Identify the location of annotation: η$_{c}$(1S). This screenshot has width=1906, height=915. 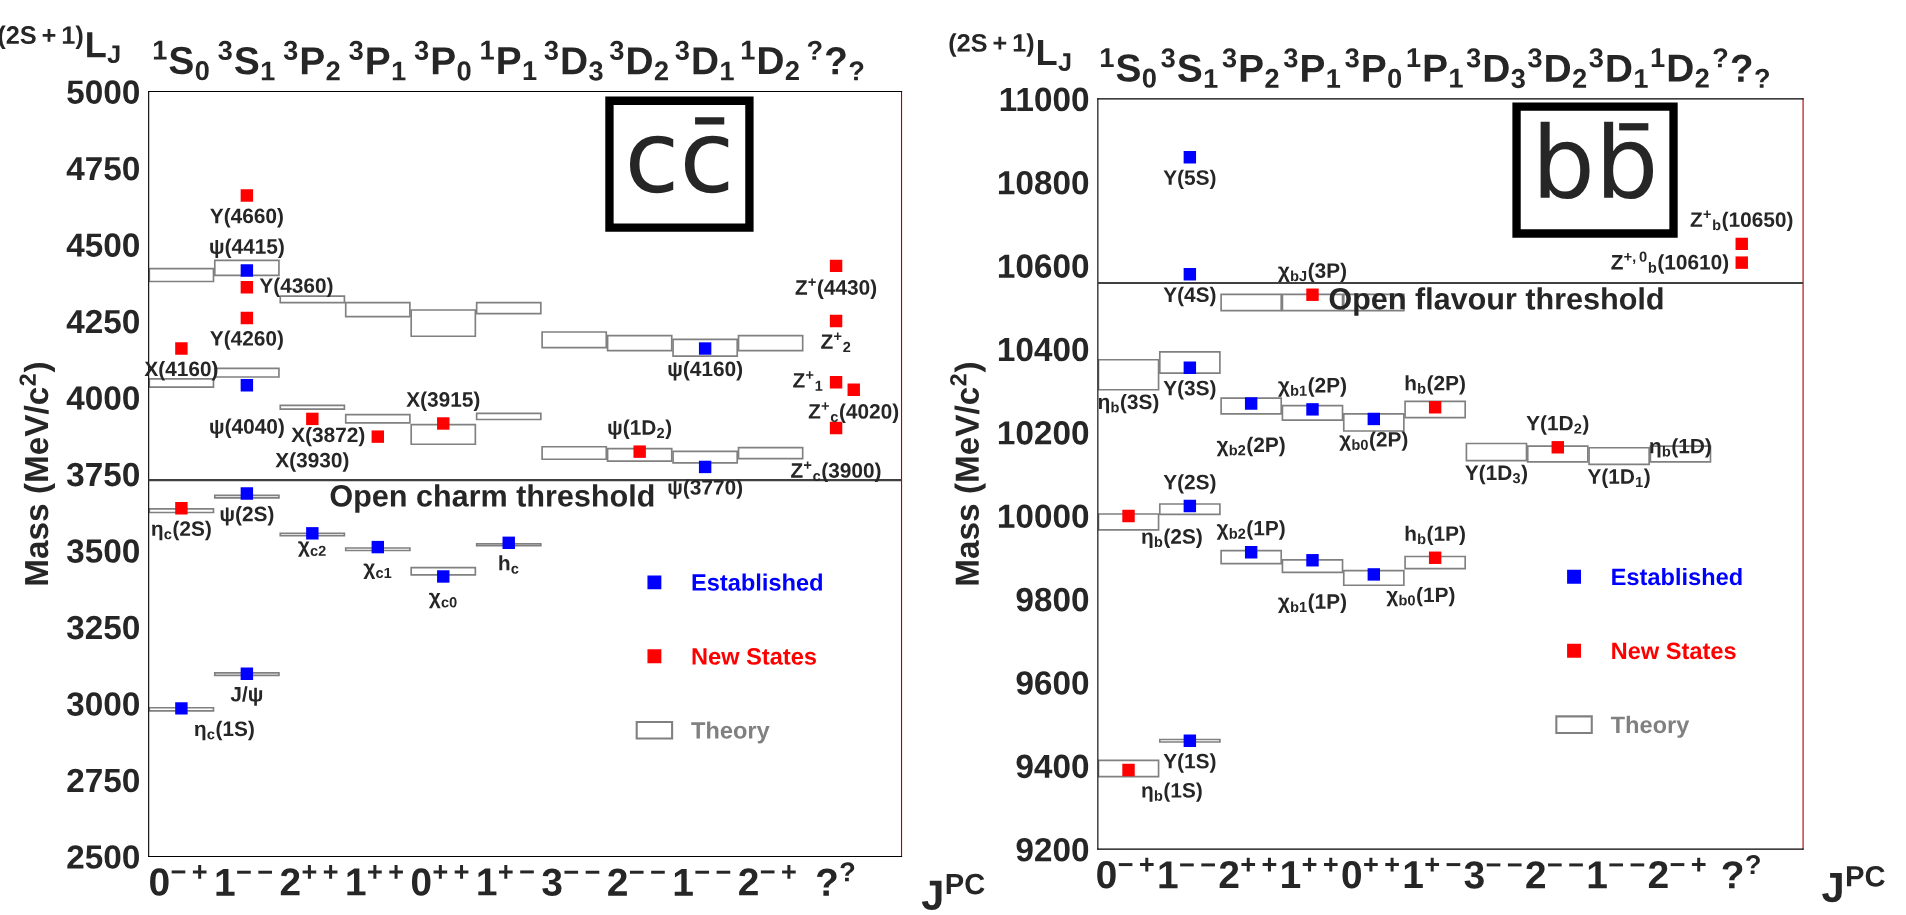
(224, 730).